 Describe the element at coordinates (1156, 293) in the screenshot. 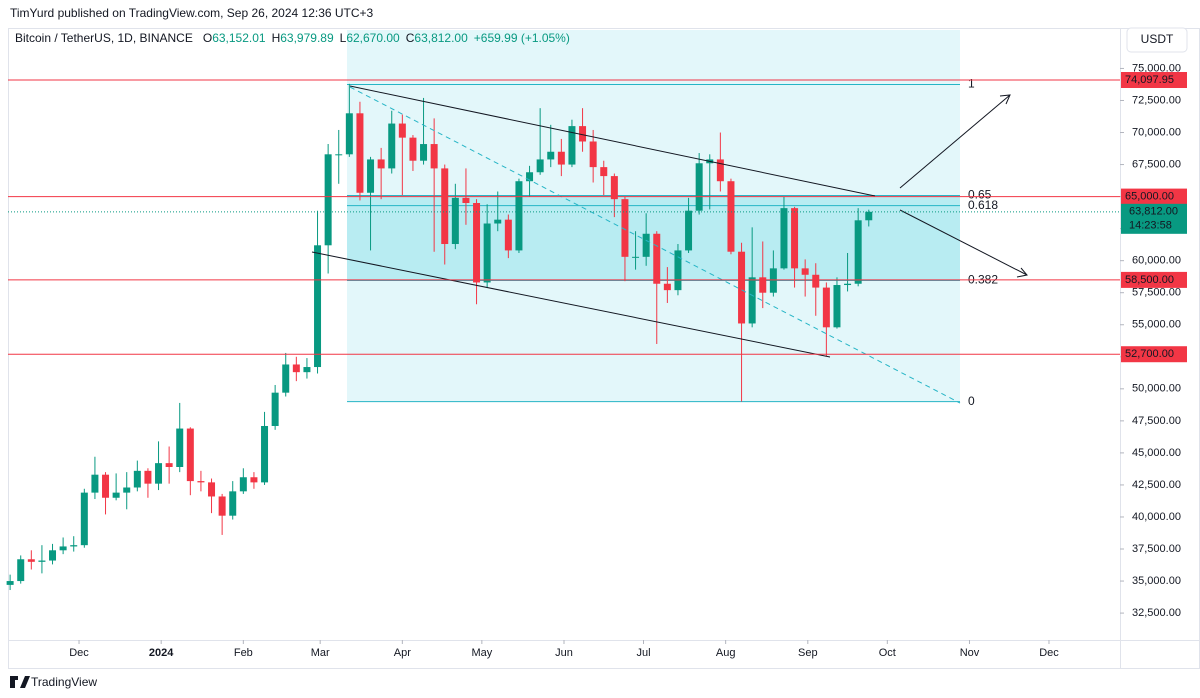

I see `y-tick-label: 57,500.00` at that location.